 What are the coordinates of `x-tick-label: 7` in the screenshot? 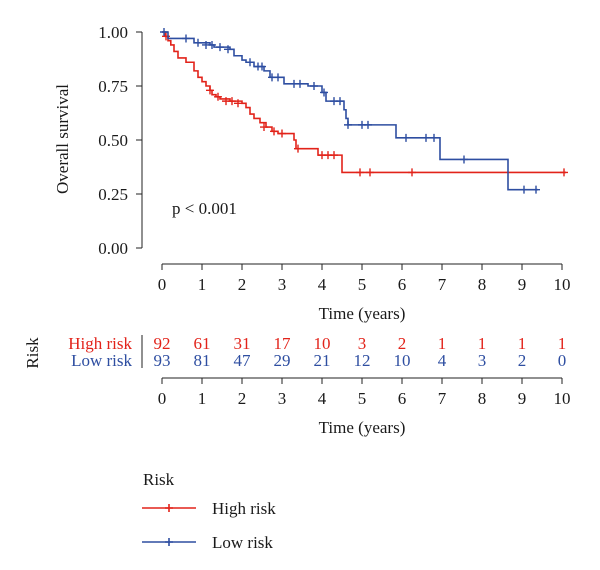 It's located at (442, 284).